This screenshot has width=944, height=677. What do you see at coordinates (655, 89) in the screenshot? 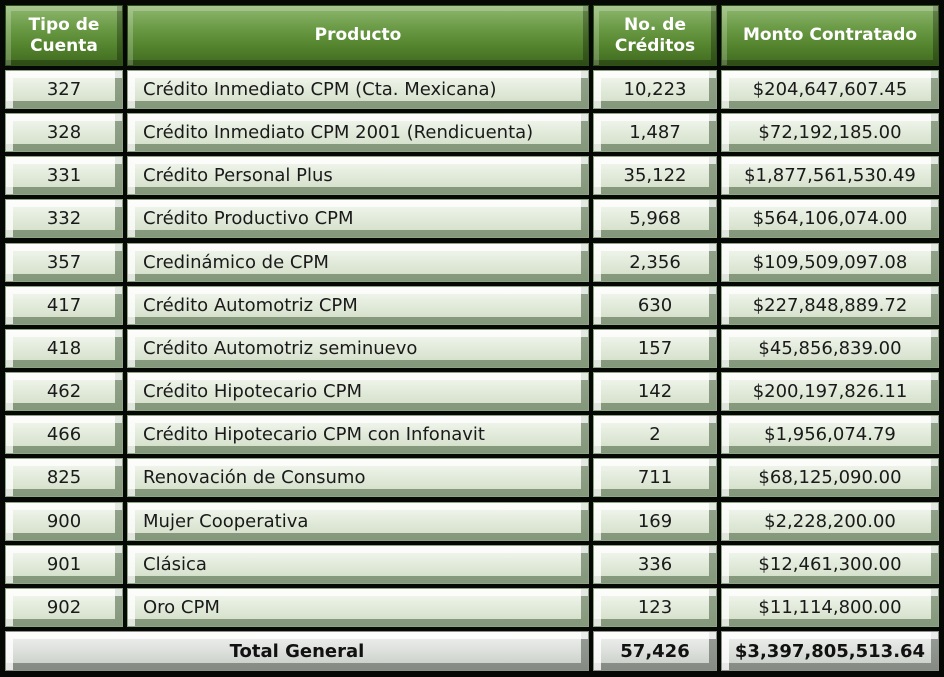
I see `cell-creditos: 10,223` at bounding box center [655, 89].